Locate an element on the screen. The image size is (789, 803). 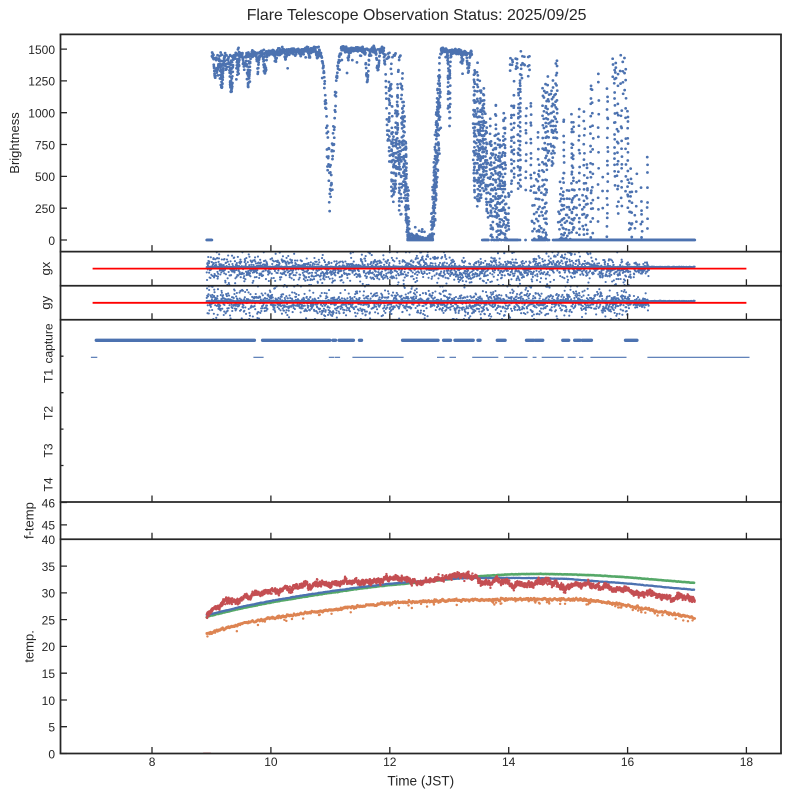
svg-text: T2 is located at coordinates (49, 413).